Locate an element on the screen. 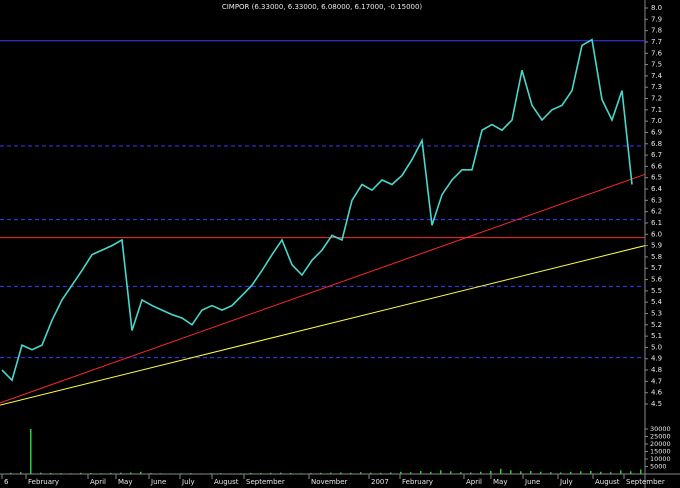 This screenshot has height=488, width=680. y-tick-label: 6.2 is located at coordinates (656, 212).